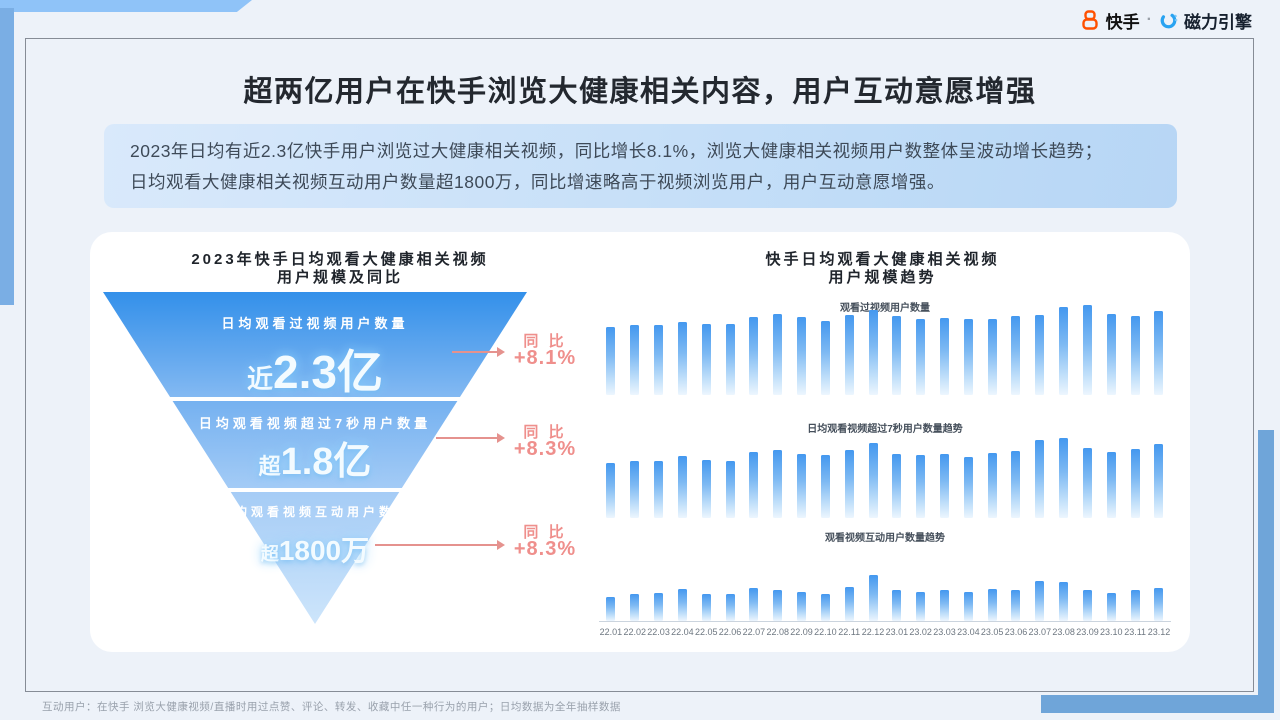  I want to click on x-tick-label: 23.02, so click(920, 632).